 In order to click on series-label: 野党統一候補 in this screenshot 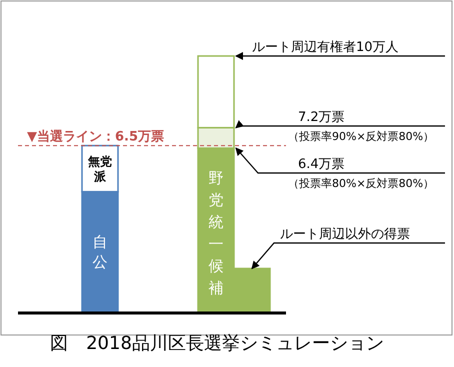, I will do `click(216, 233)`.